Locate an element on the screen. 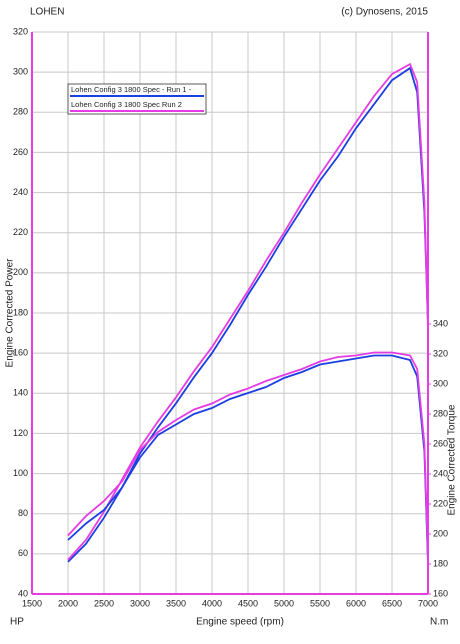 This screenshot has height=644, width=460. y-tick-label: 40 is located at coordinates (23, 593).